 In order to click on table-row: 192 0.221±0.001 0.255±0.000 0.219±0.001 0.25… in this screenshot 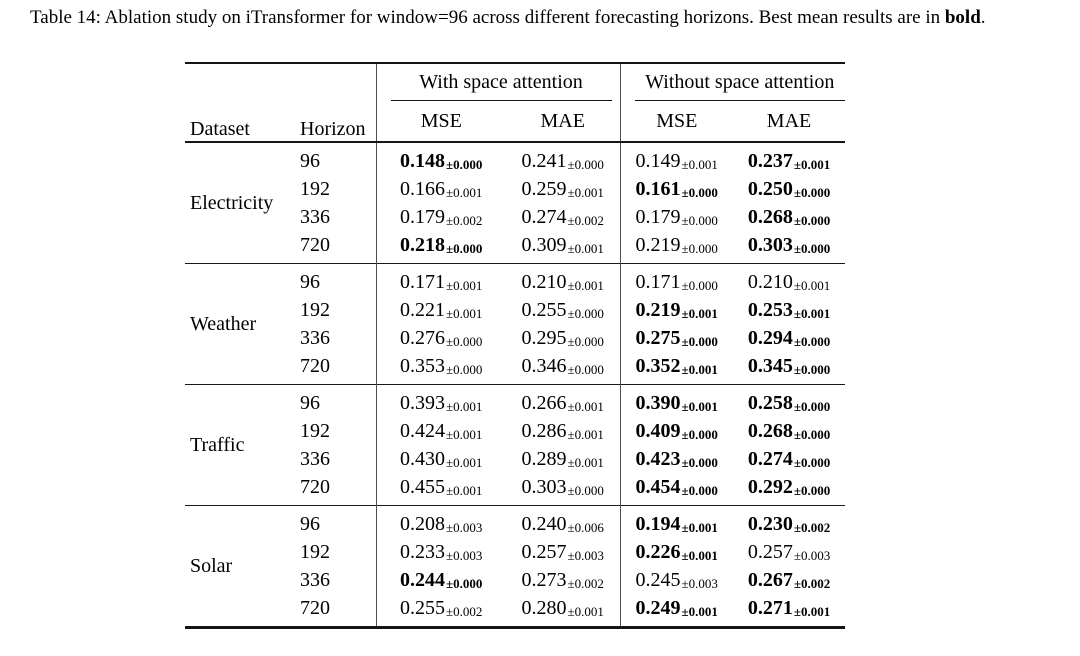, I will do `click(515, 310)`.